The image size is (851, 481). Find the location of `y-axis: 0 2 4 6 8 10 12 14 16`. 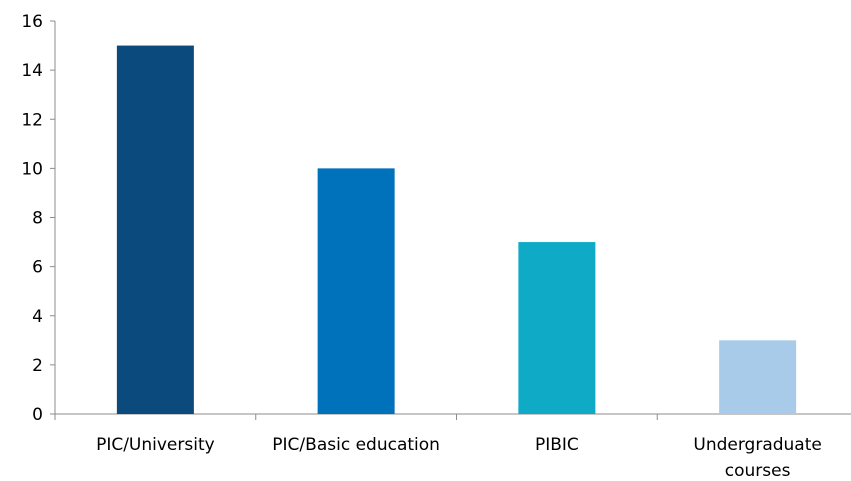

y-axis: 0 2 4 6 8 10 12 14 16 is located at coordinates (38, 218).